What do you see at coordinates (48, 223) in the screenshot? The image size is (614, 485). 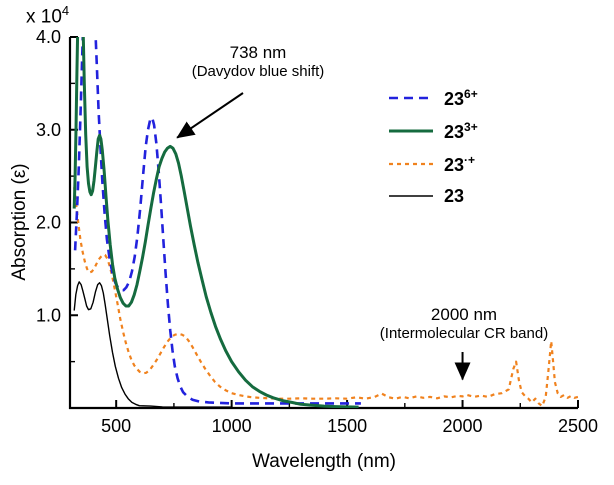 I see `y-tick-label: 2.0` at bounding box center [48, 223].